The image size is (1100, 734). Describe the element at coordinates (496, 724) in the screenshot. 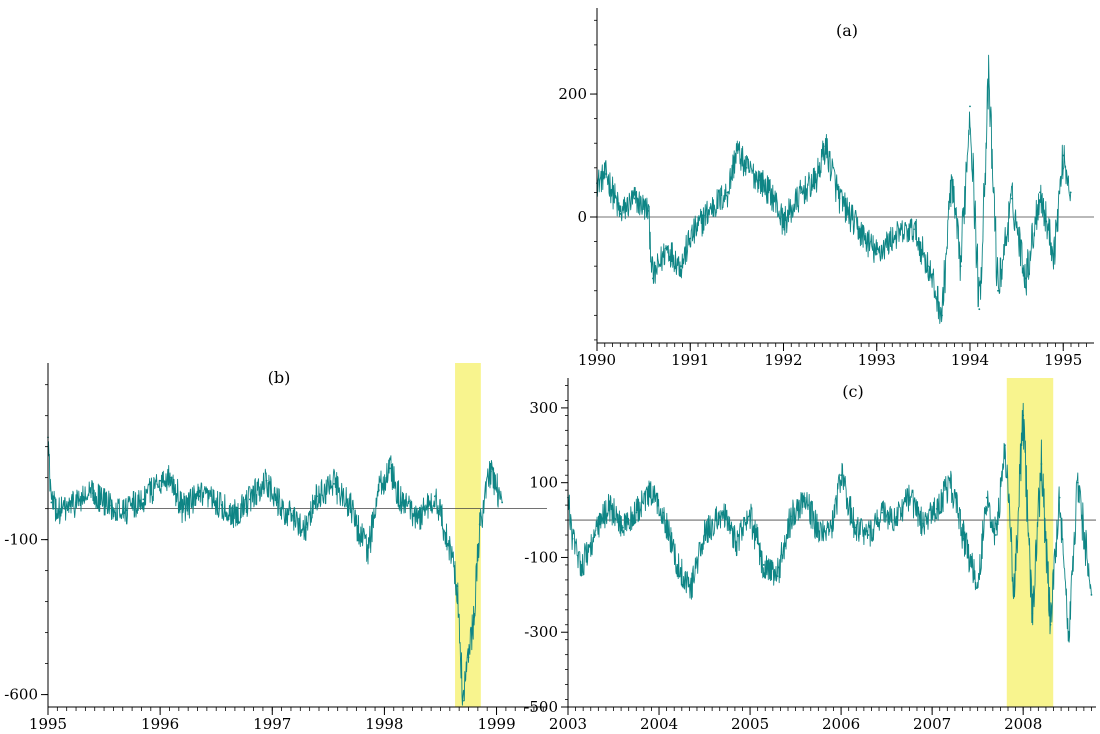

I see `x-tick-label: 1999` at that location.